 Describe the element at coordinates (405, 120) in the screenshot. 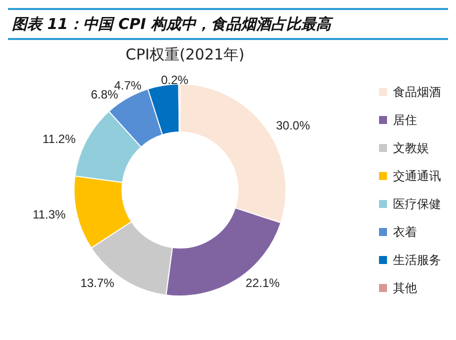

I see `legend-label: 居住` at that location.